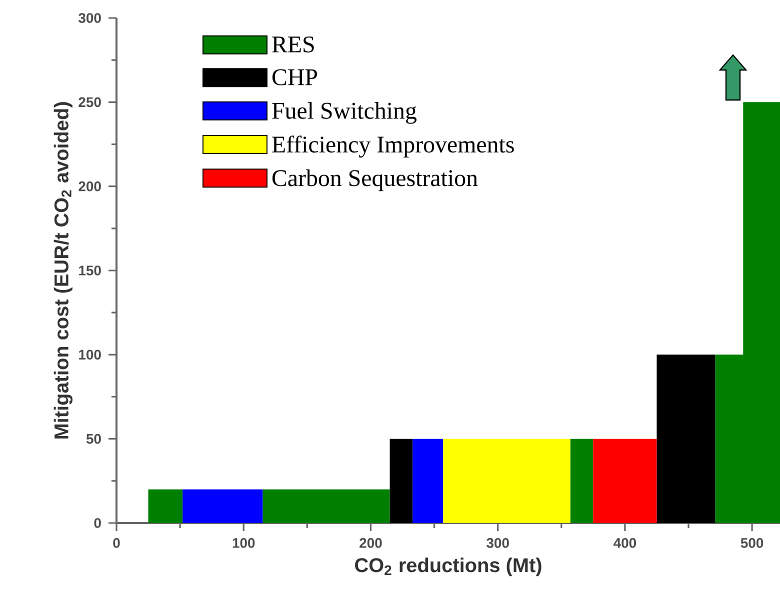  What do you see at coordinates (375, 180) in the screenshot?
I see `legend-label: Carbon Sequestration` at bounding box center [375, 180].